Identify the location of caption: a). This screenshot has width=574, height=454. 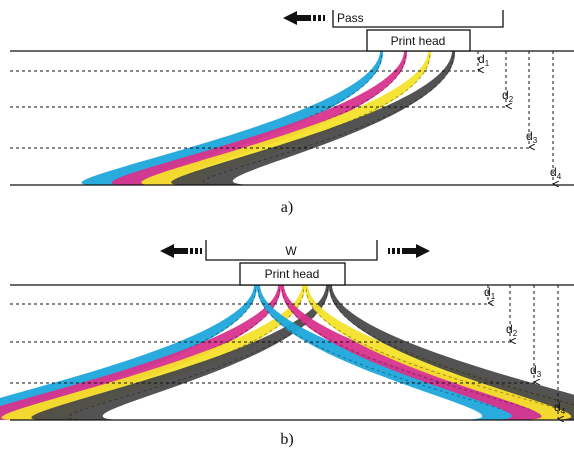
(287, 207).